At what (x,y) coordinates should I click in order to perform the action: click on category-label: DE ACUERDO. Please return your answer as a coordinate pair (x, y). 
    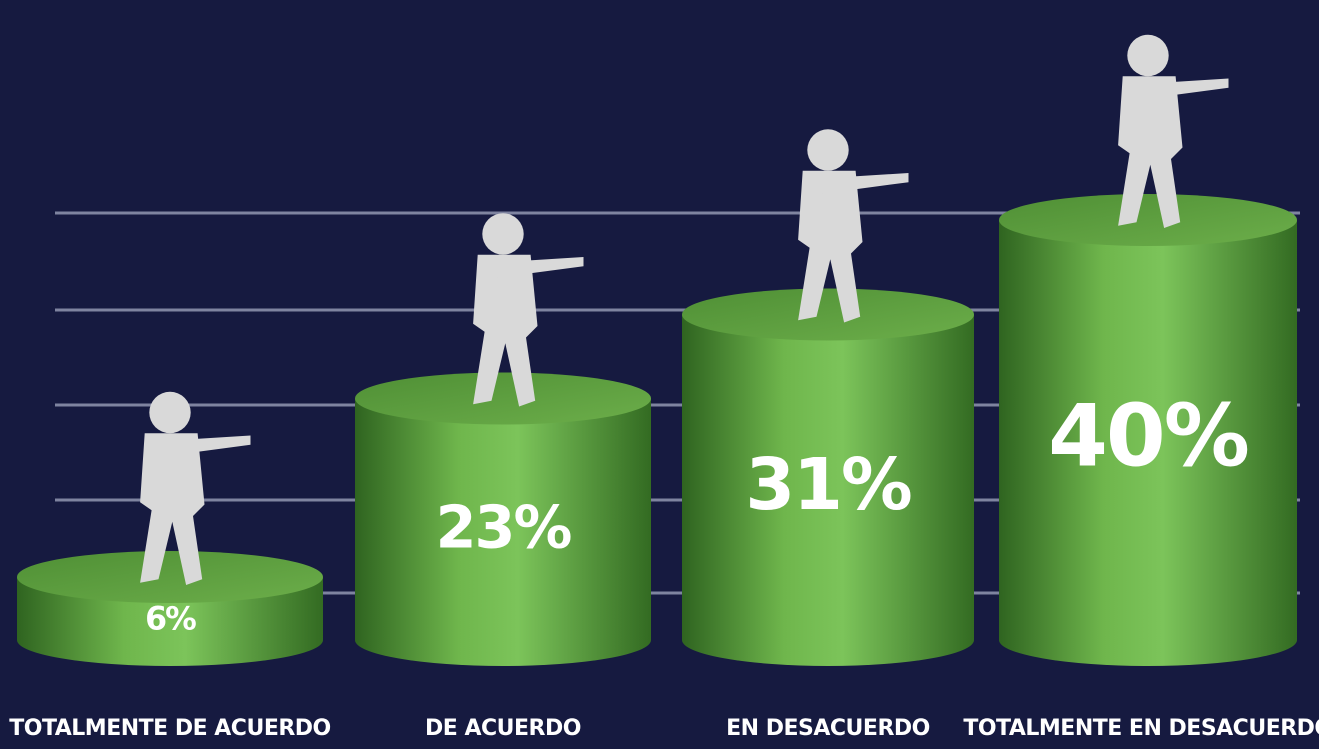
    Looking at the image, I should click on (503, 728).